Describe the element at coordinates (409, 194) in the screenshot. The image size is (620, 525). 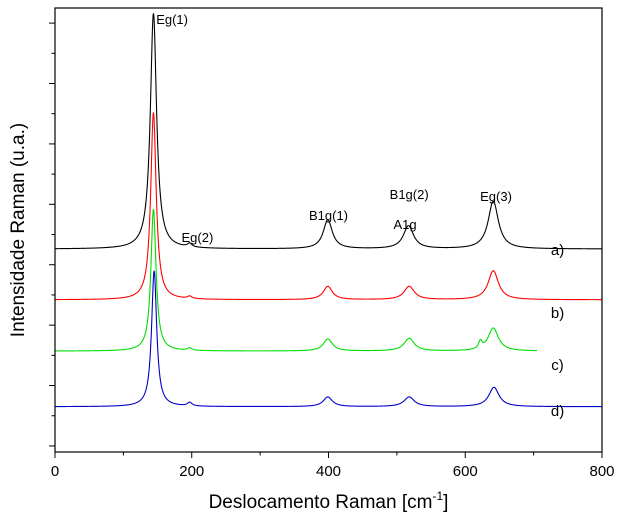
I see `peak-label: B1g(2)` at that location.